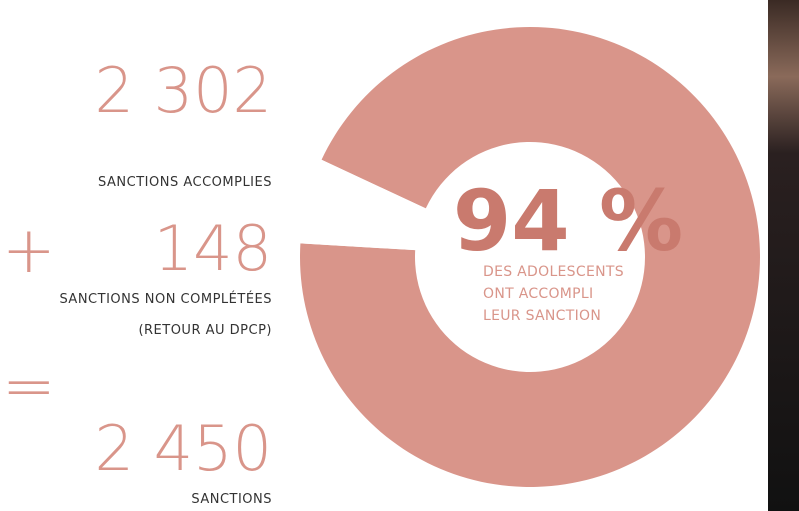 Image resolution: width=799 pixels, height=511 pixels. What do you see at coordinates (205, 330) in the screenshot?
I see `stat-label: (RETOUR AU DPCP)` at bounding box center [205, 330].